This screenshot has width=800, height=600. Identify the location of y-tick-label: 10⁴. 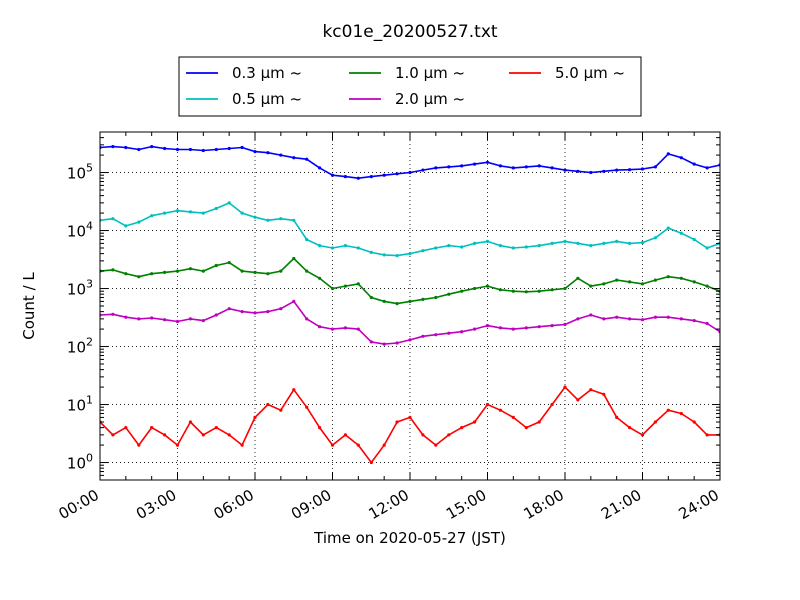
(80, 230).